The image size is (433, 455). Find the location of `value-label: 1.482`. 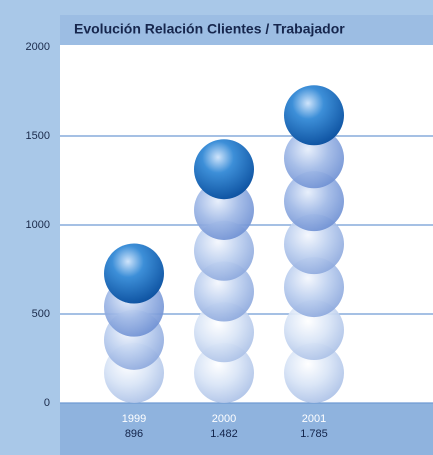

value-label: 1.482 is located at coordinates (224, 434).